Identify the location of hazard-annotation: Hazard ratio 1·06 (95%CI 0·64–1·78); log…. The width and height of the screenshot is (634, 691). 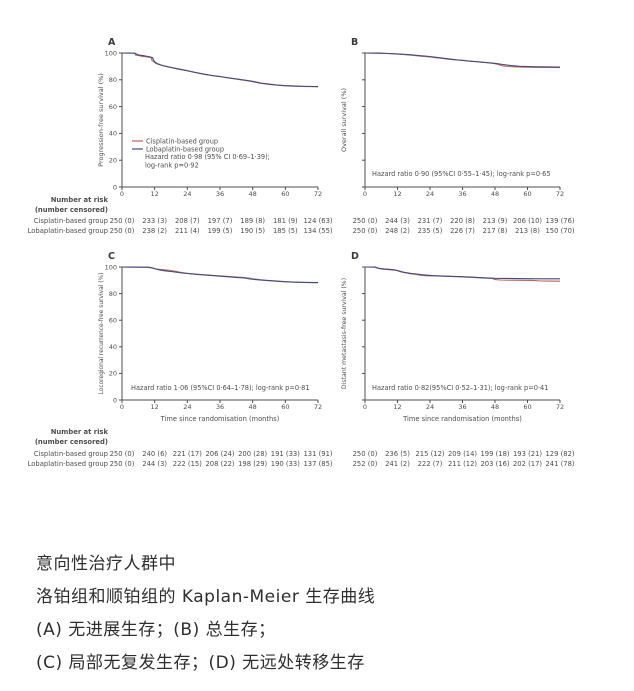
(220, 388).